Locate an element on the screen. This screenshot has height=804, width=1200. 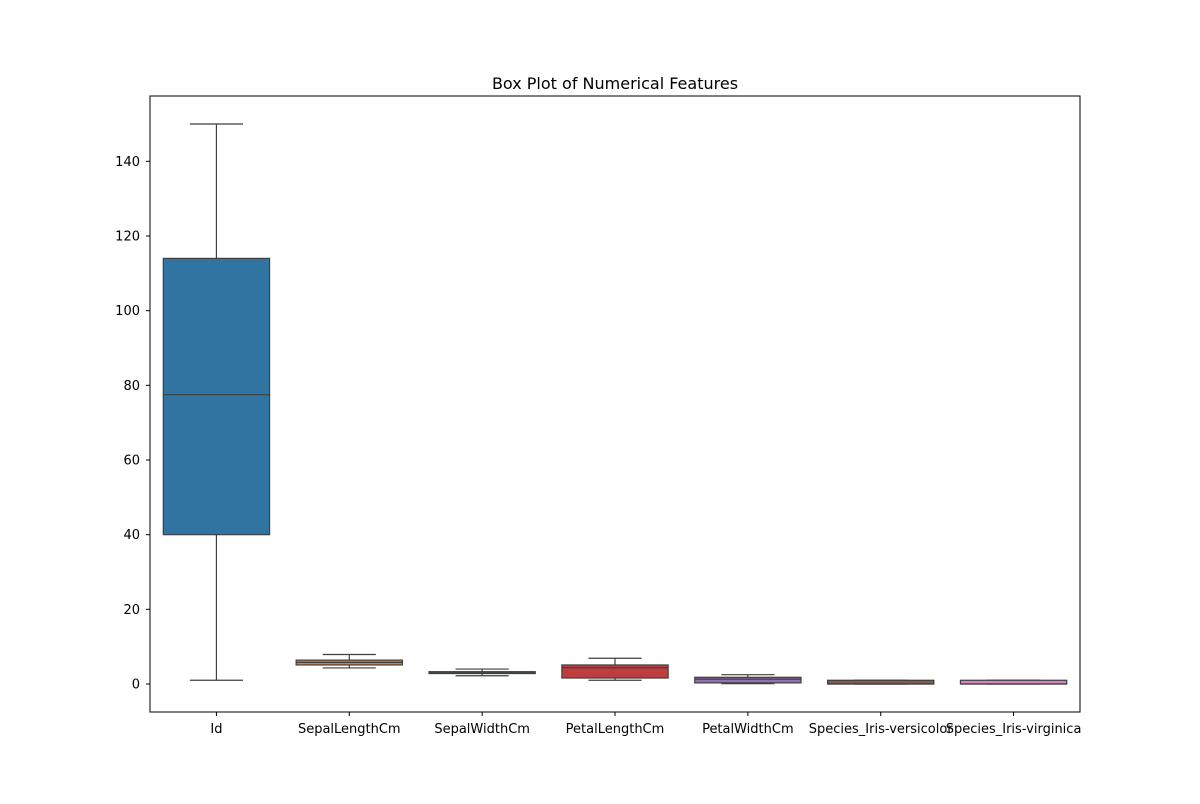
x-tick-label: Id is located at coordinates (216, 729).